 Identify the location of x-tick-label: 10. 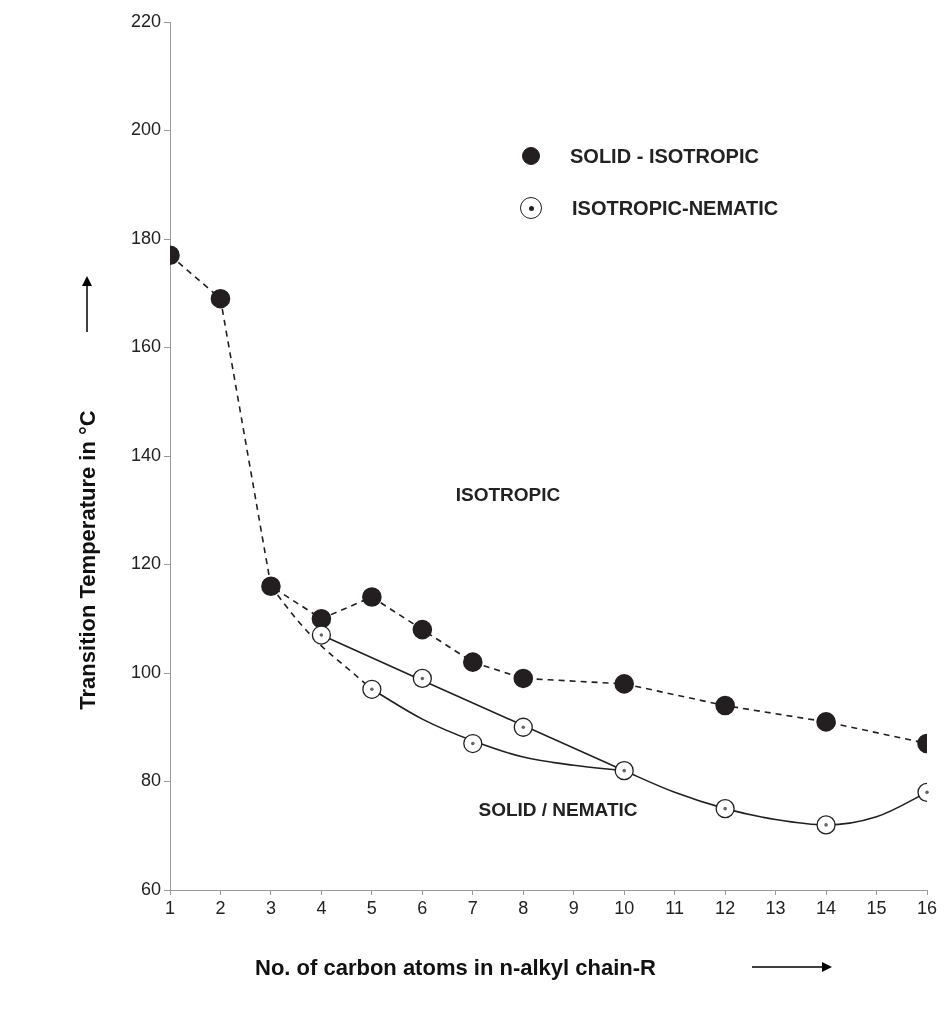
(624, 907).